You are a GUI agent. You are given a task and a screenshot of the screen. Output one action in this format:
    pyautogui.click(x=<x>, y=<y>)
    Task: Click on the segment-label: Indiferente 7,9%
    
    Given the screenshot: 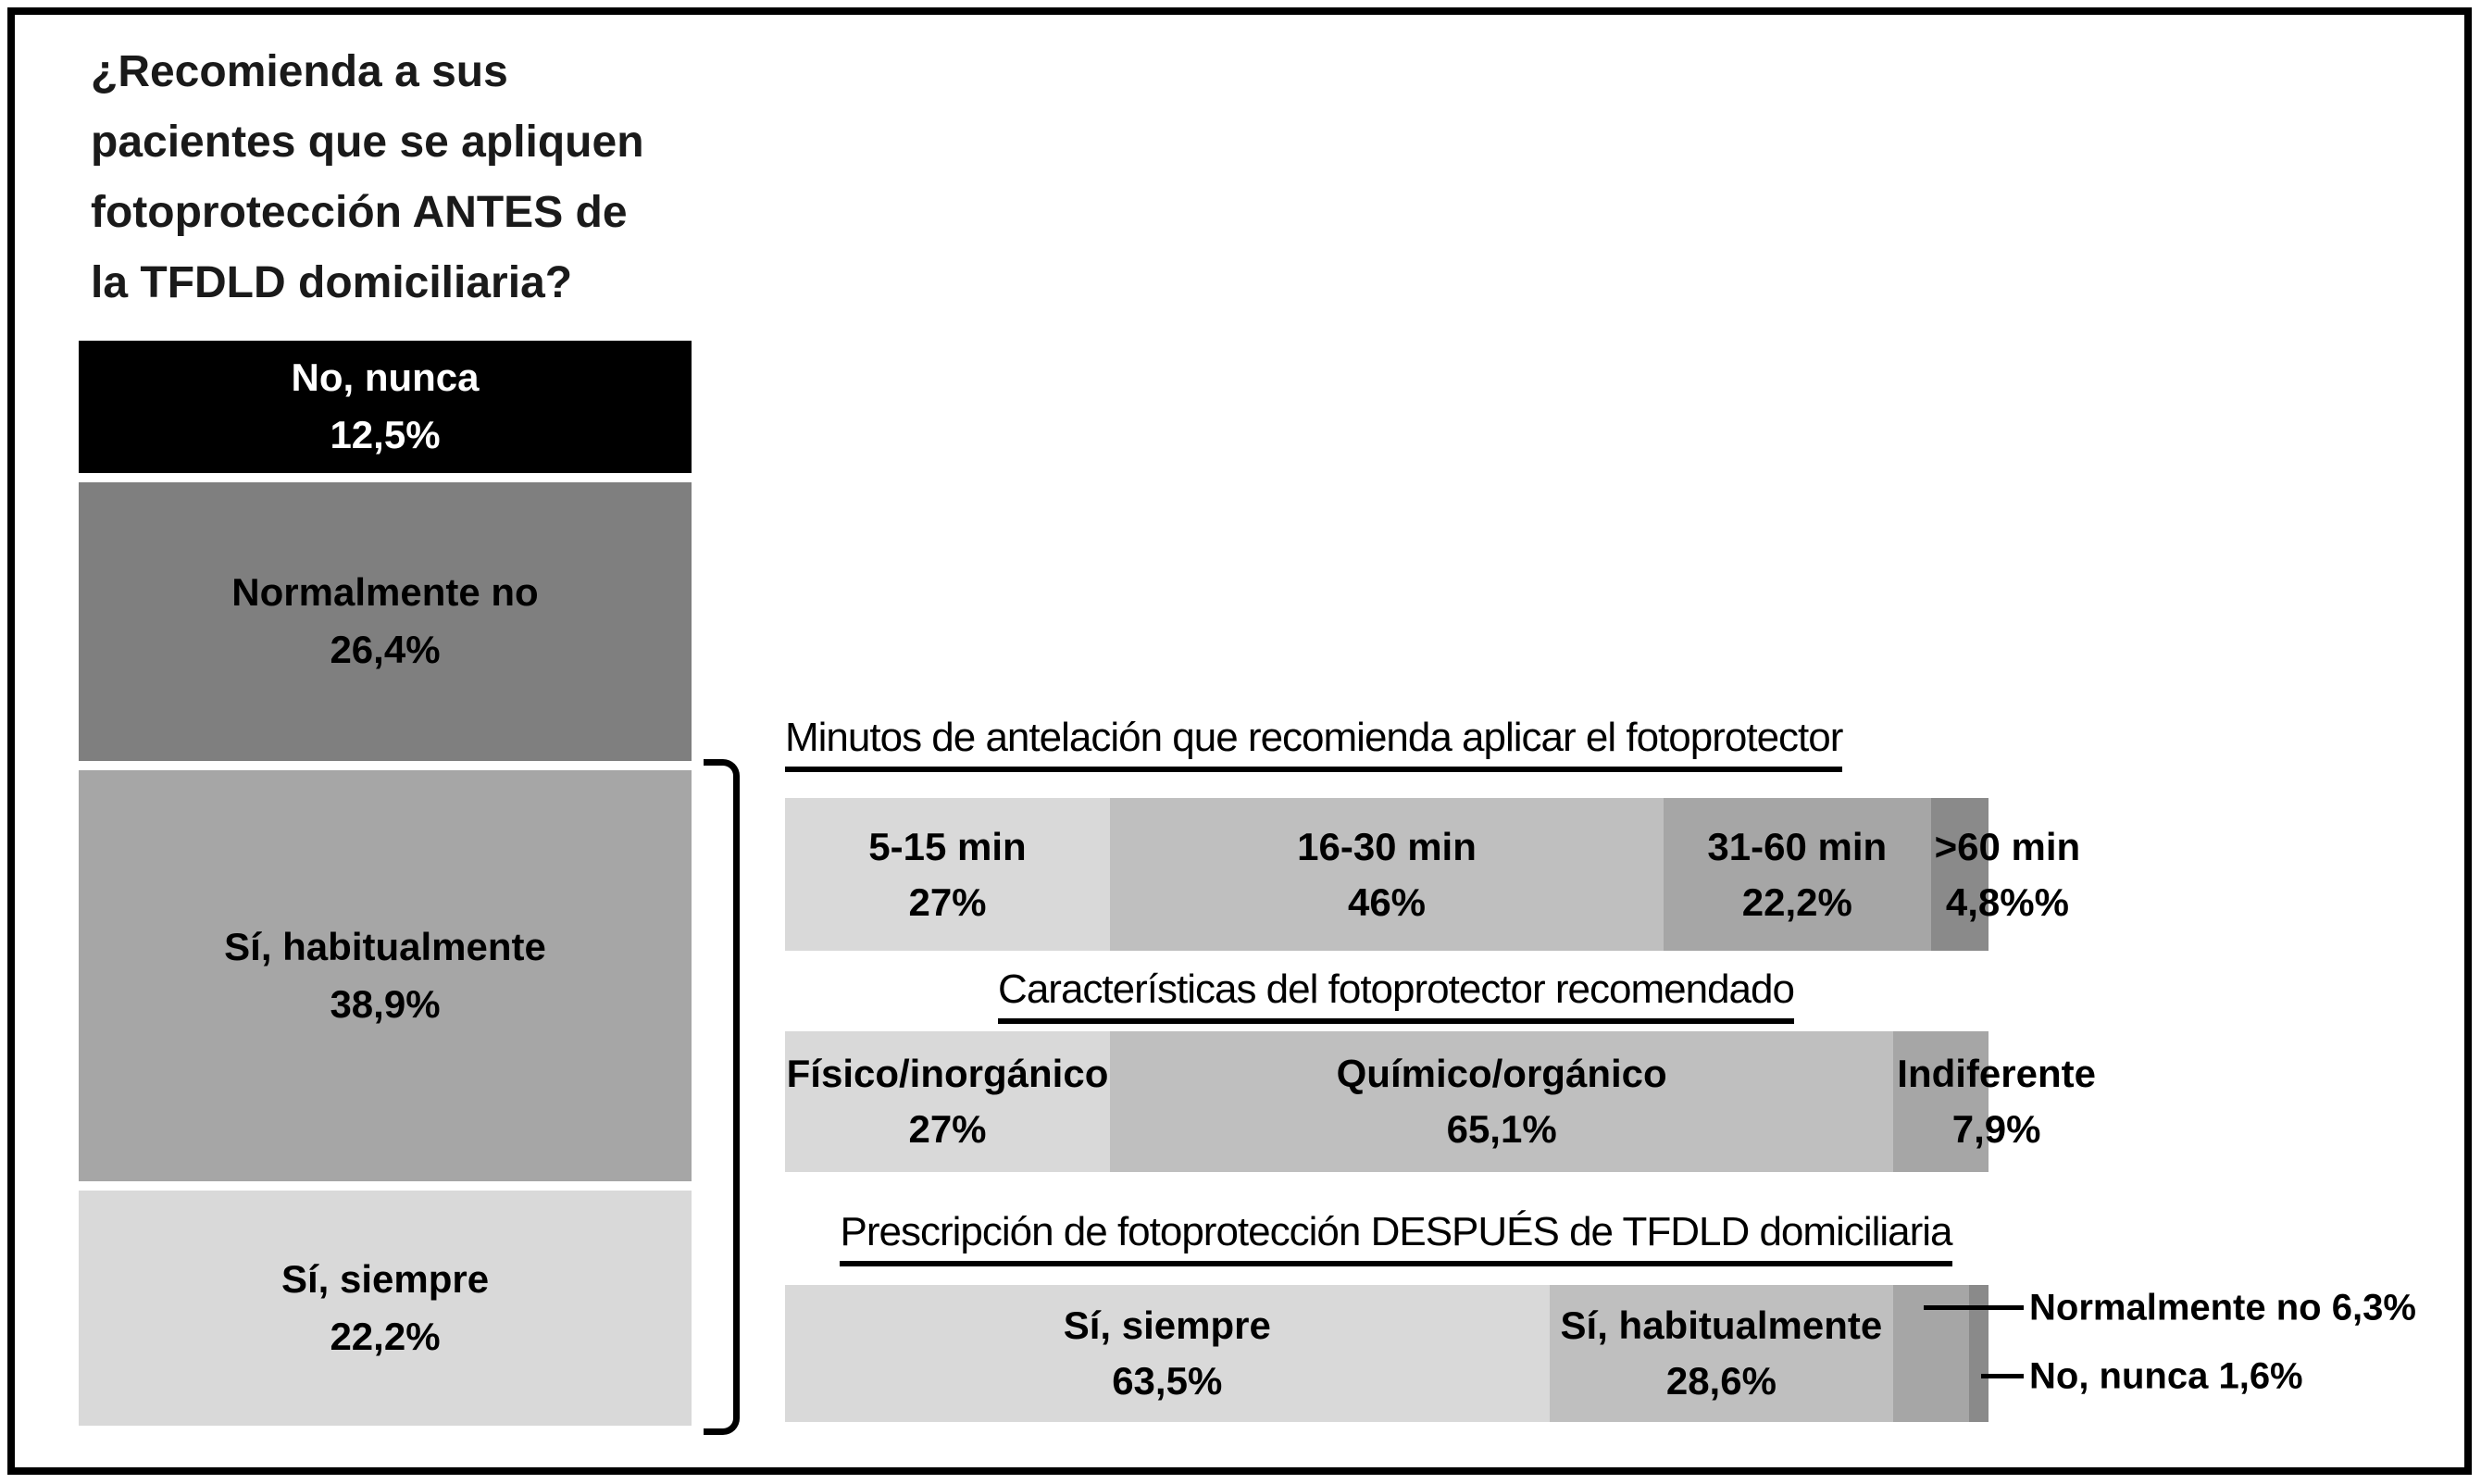 What is the action you would take?
    pyautogui.click(x=1996, y=1102)
    